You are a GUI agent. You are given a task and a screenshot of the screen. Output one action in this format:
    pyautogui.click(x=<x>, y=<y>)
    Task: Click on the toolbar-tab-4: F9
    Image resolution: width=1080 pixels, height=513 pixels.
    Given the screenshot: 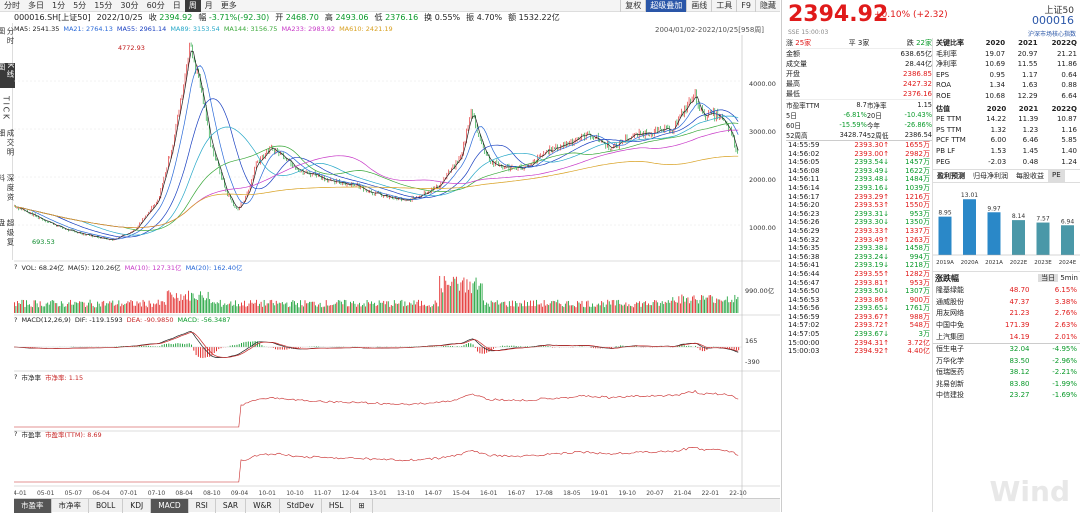 What is the action you would take?
    pyautogui.click(x=745, y=6)
    